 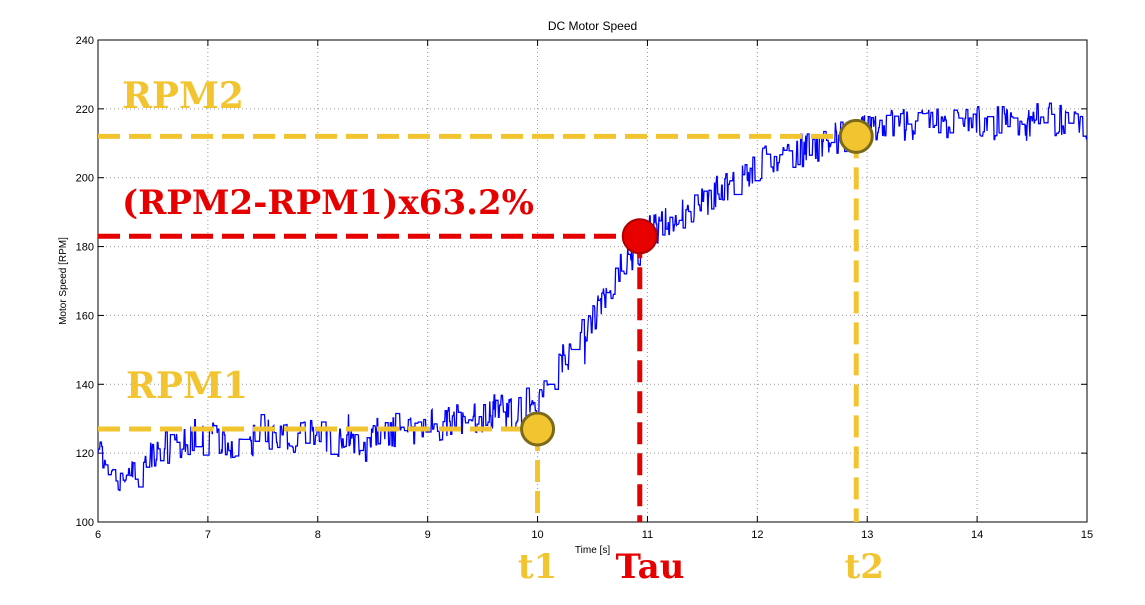 I want to click on y-tick-label: 240, so click(x=85, y=41).